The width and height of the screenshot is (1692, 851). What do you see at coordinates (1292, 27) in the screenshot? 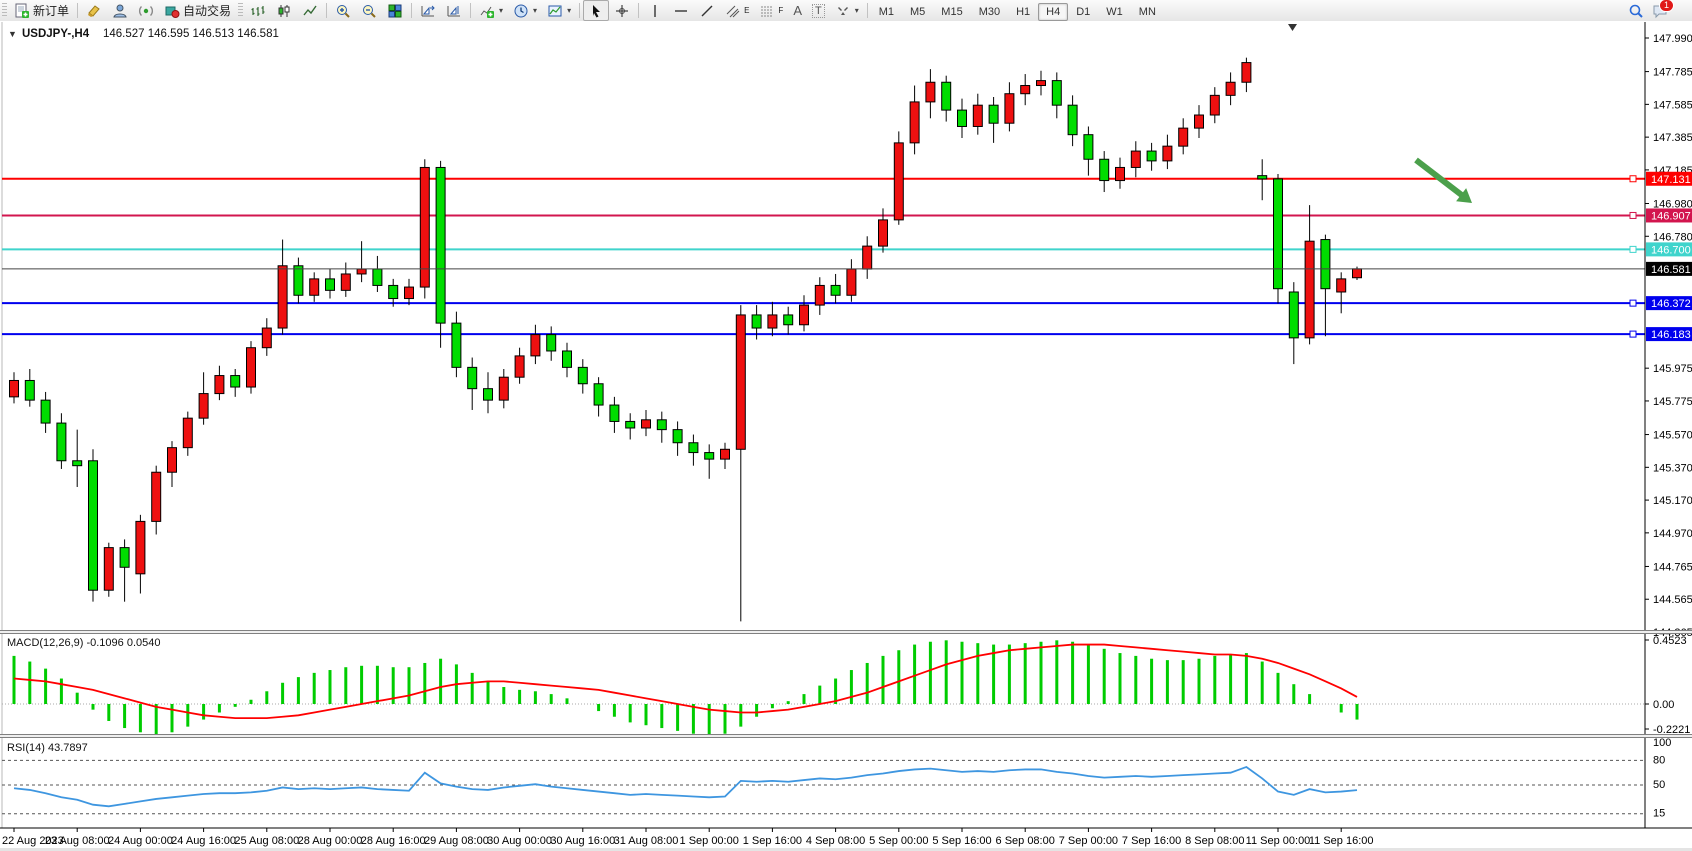
I see `chart-shift-marker` at bounding box center [1292, 27].